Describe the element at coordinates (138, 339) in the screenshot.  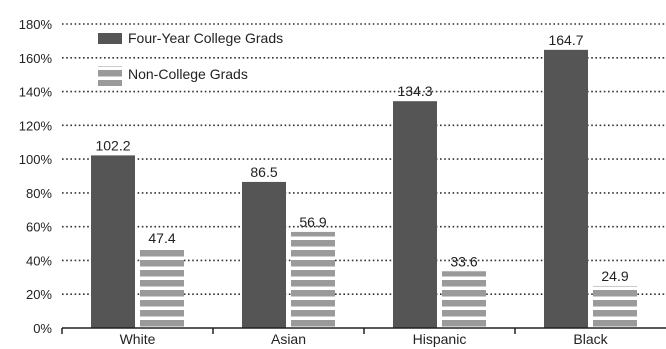
I see `x-category-label: White` at that location.